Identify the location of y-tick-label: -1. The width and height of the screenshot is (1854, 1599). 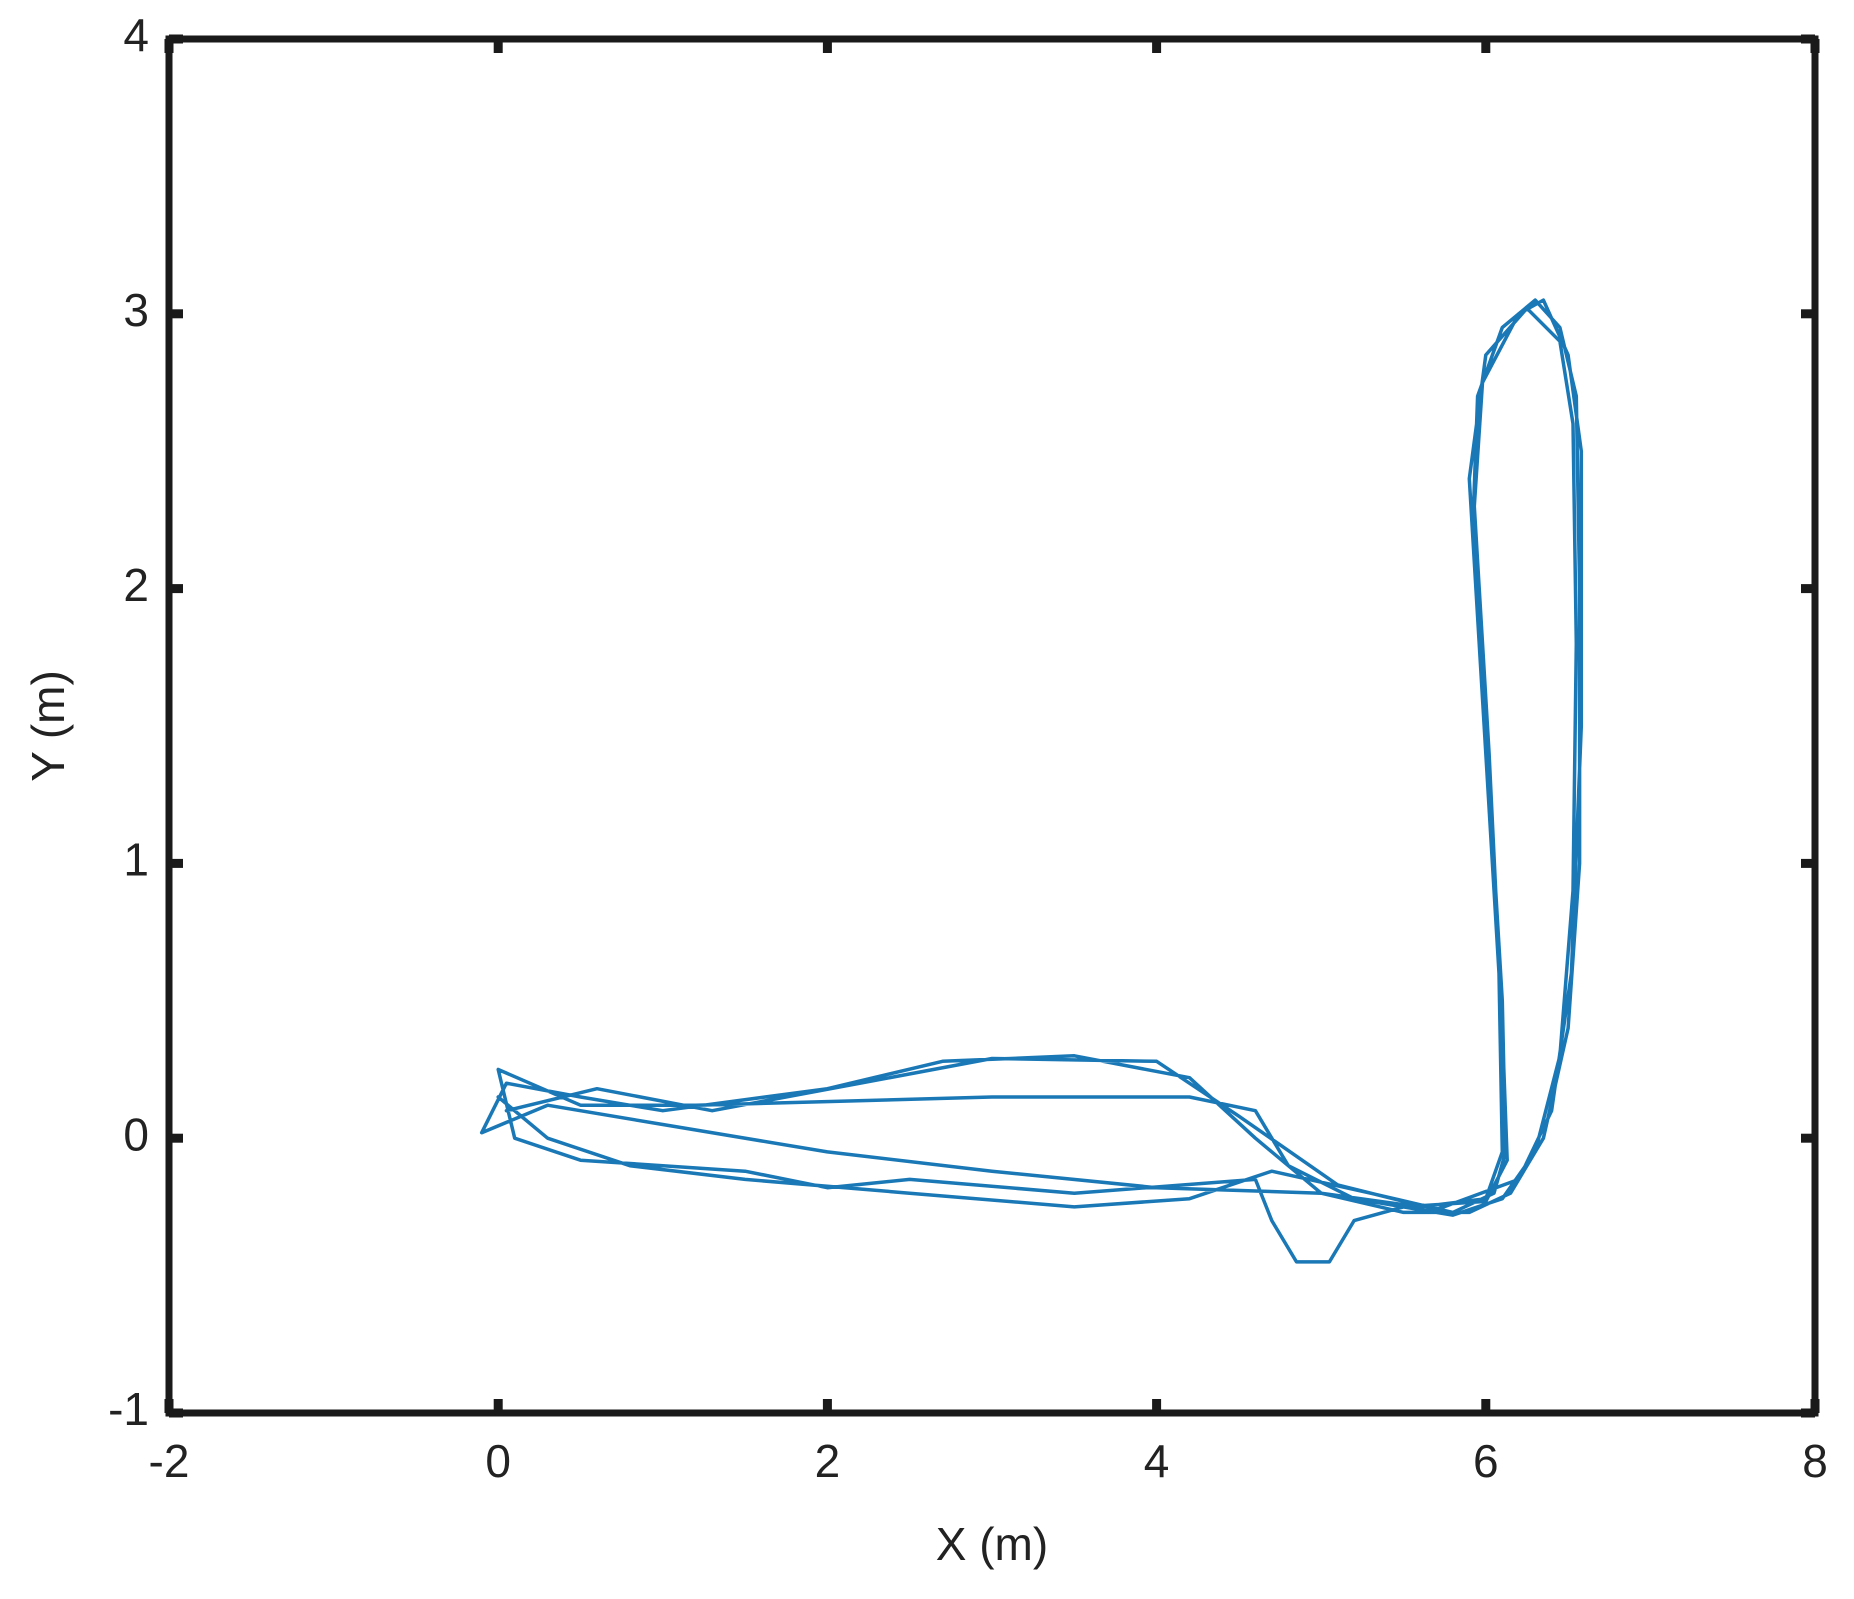
(128, 1409).